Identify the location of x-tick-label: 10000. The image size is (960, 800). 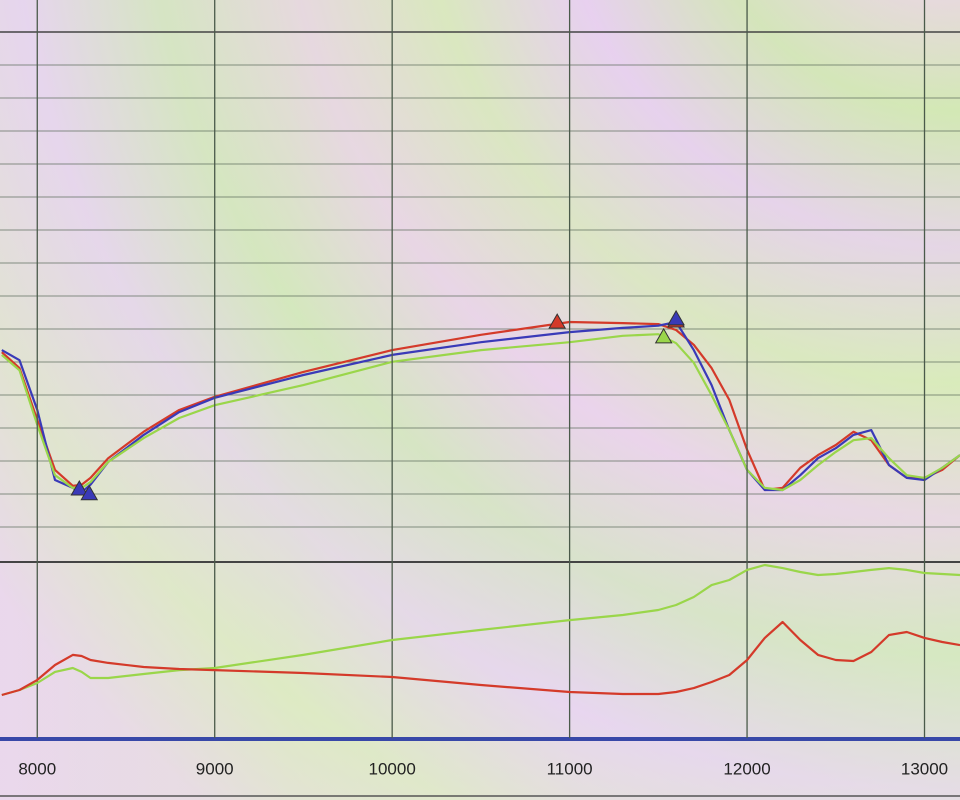
(392, 768).